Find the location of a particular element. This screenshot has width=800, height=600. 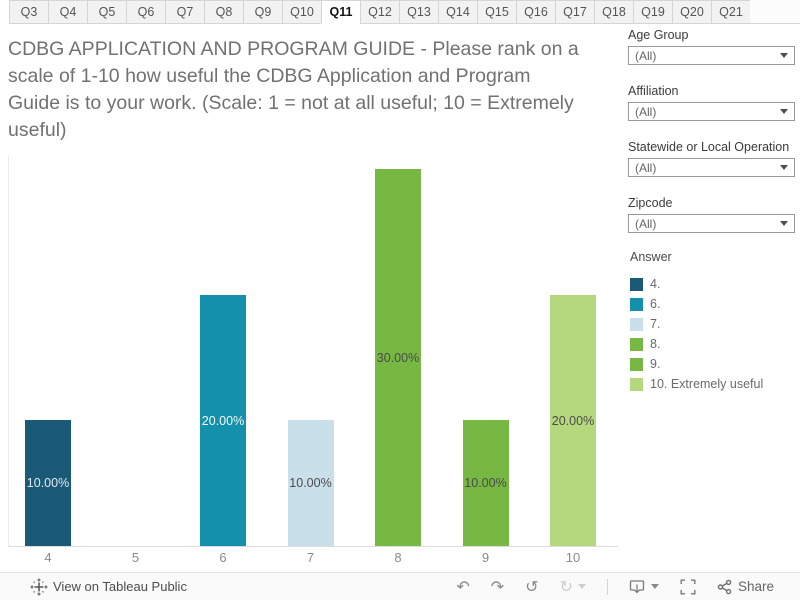

tab-q21: Q21 is located at coordinates (730, 12).